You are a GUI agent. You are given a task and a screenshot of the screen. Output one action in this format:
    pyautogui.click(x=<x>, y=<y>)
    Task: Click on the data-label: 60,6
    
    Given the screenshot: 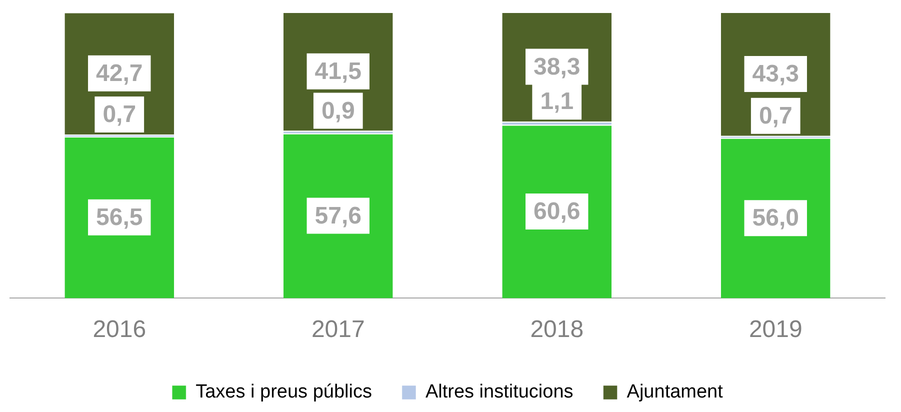 What is the action you would take?
    pyautogui.click(x=557, y=212)
    